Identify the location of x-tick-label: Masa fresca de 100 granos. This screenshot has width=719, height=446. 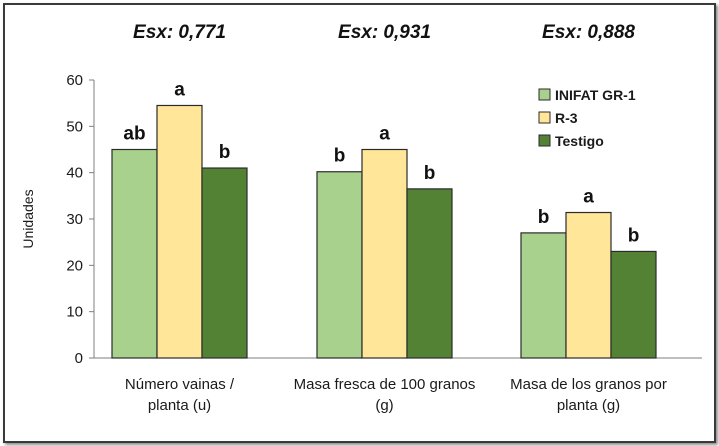
(385, 384).